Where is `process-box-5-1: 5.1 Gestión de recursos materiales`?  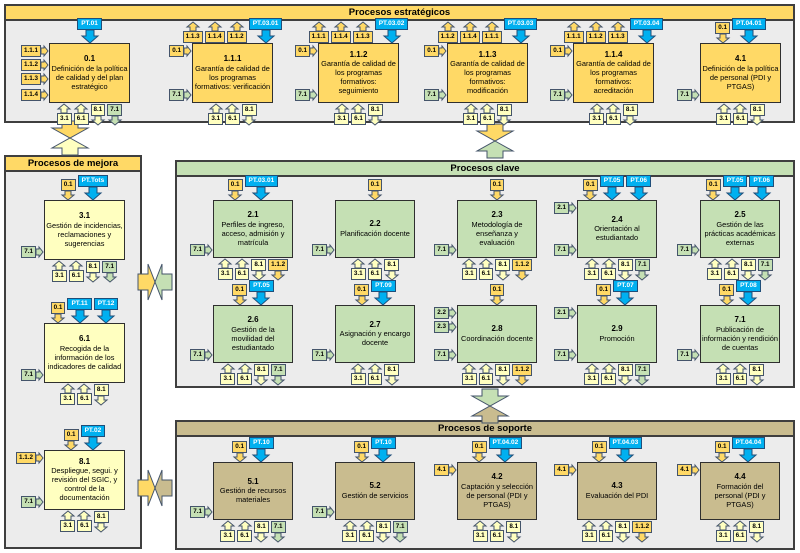
process-box-5-1: 5.1 Gestión de recursos materiales is located at coordinates (253, 491).